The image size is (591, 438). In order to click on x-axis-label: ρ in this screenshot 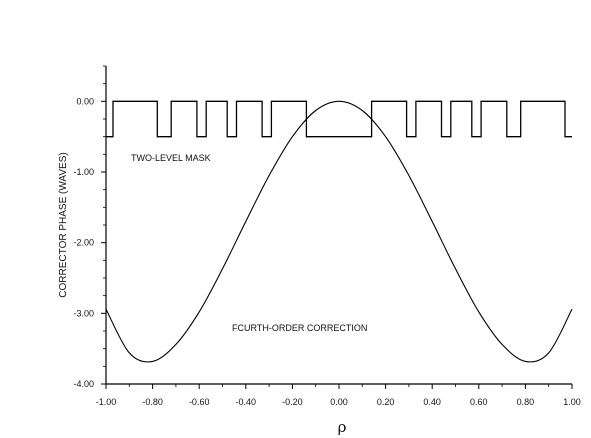, I will do `click(342, 427)`.